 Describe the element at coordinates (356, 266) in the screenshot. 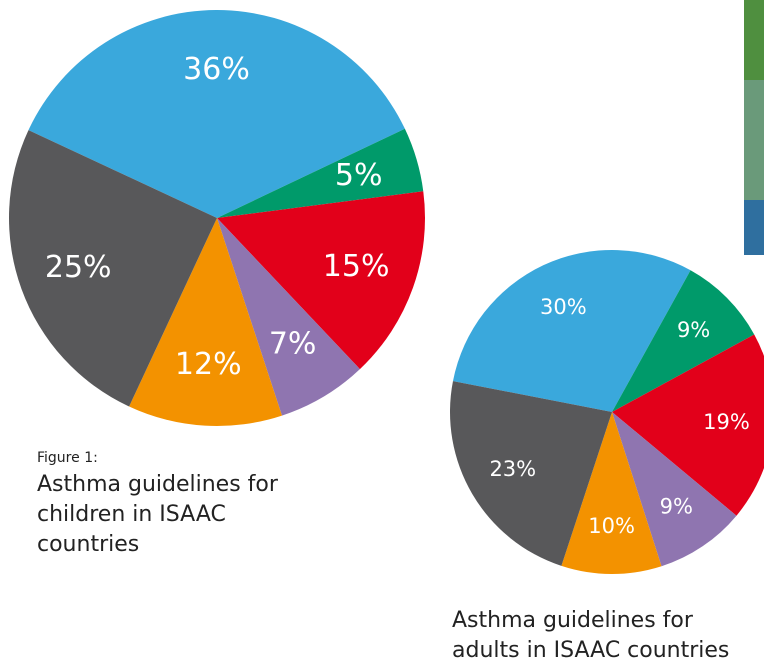

I see `data-label: 15%` at that location.